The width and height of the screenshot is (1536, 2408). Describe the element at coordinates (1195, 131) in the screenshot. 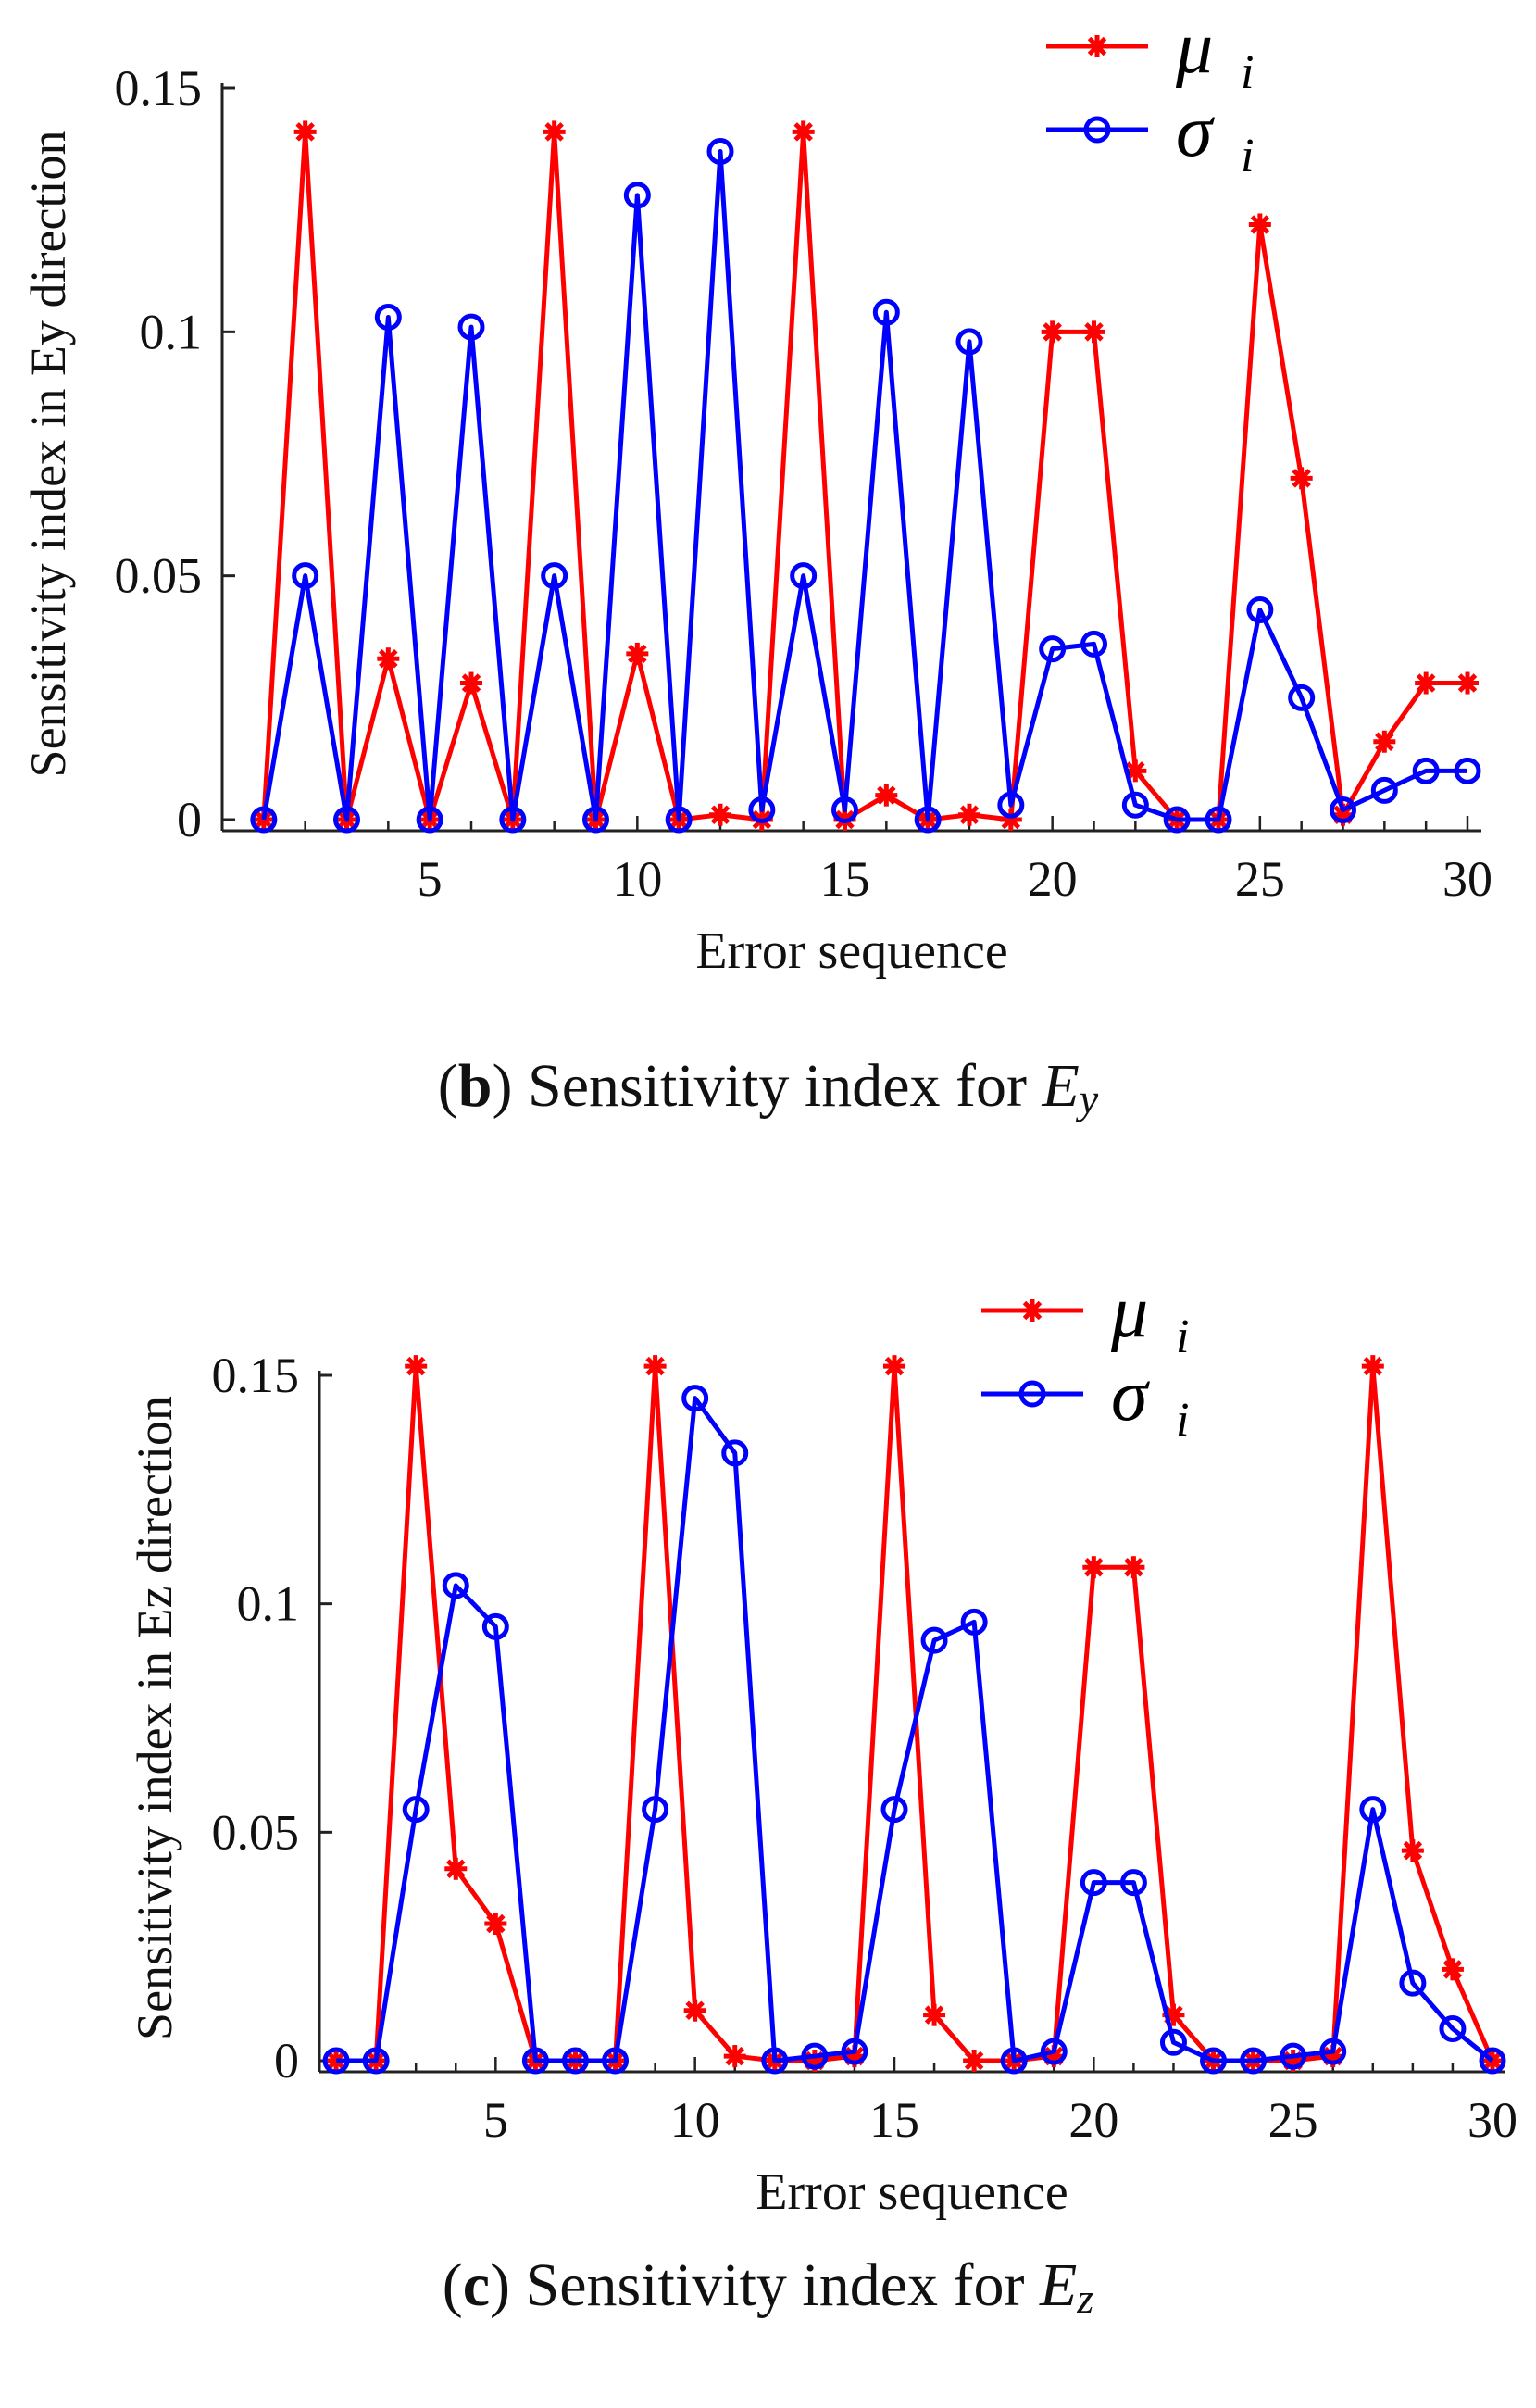

I see `legend-symbol: σ` at that location.